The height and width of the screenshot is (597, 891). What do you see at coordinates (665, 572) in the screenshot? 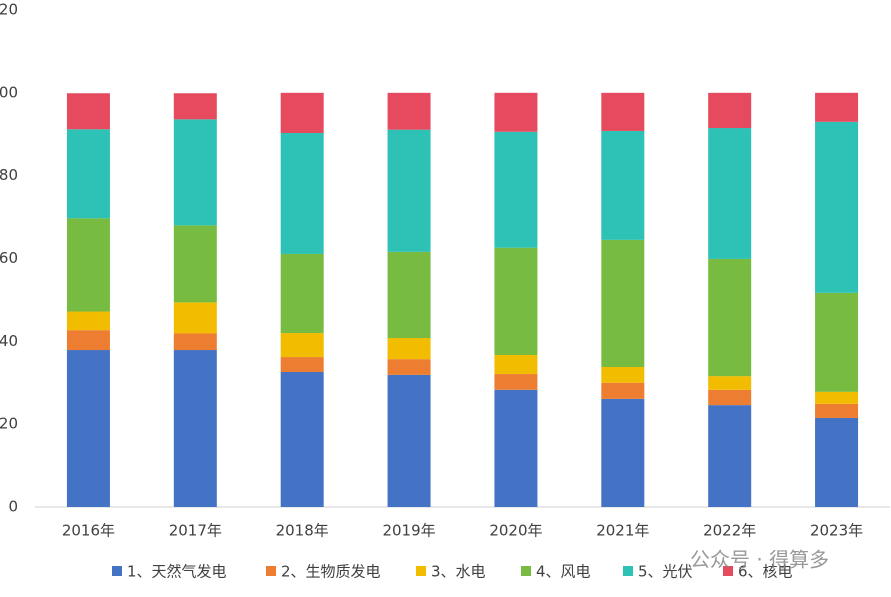
I see `legend-label: 5、光伏` at bounding box center [665, 572].